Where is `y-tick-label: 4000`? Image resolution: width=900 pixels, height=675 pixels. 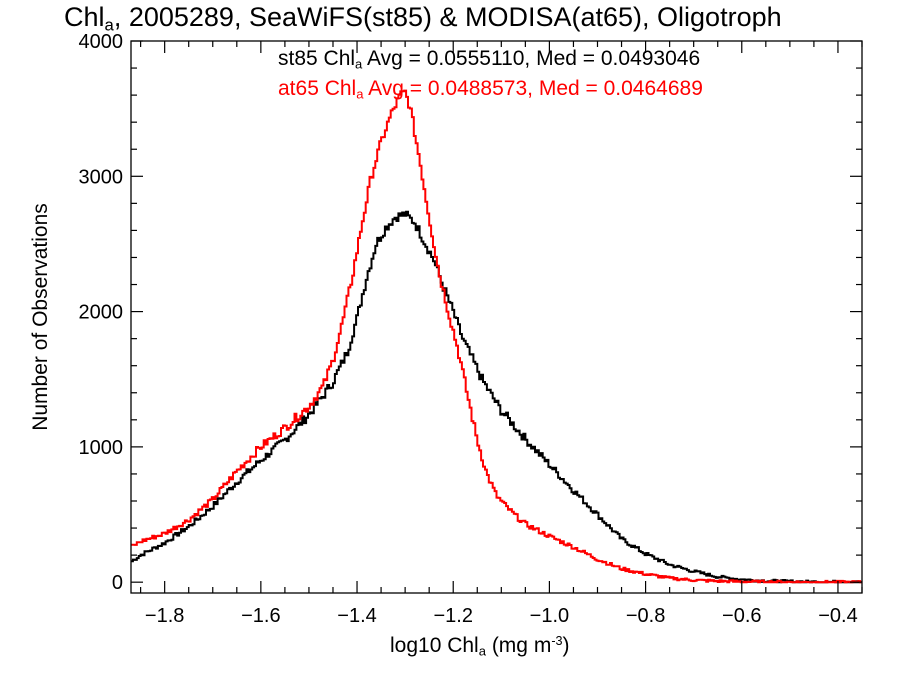
y-tick-label: 4000 is located at coordinates (101, 42).